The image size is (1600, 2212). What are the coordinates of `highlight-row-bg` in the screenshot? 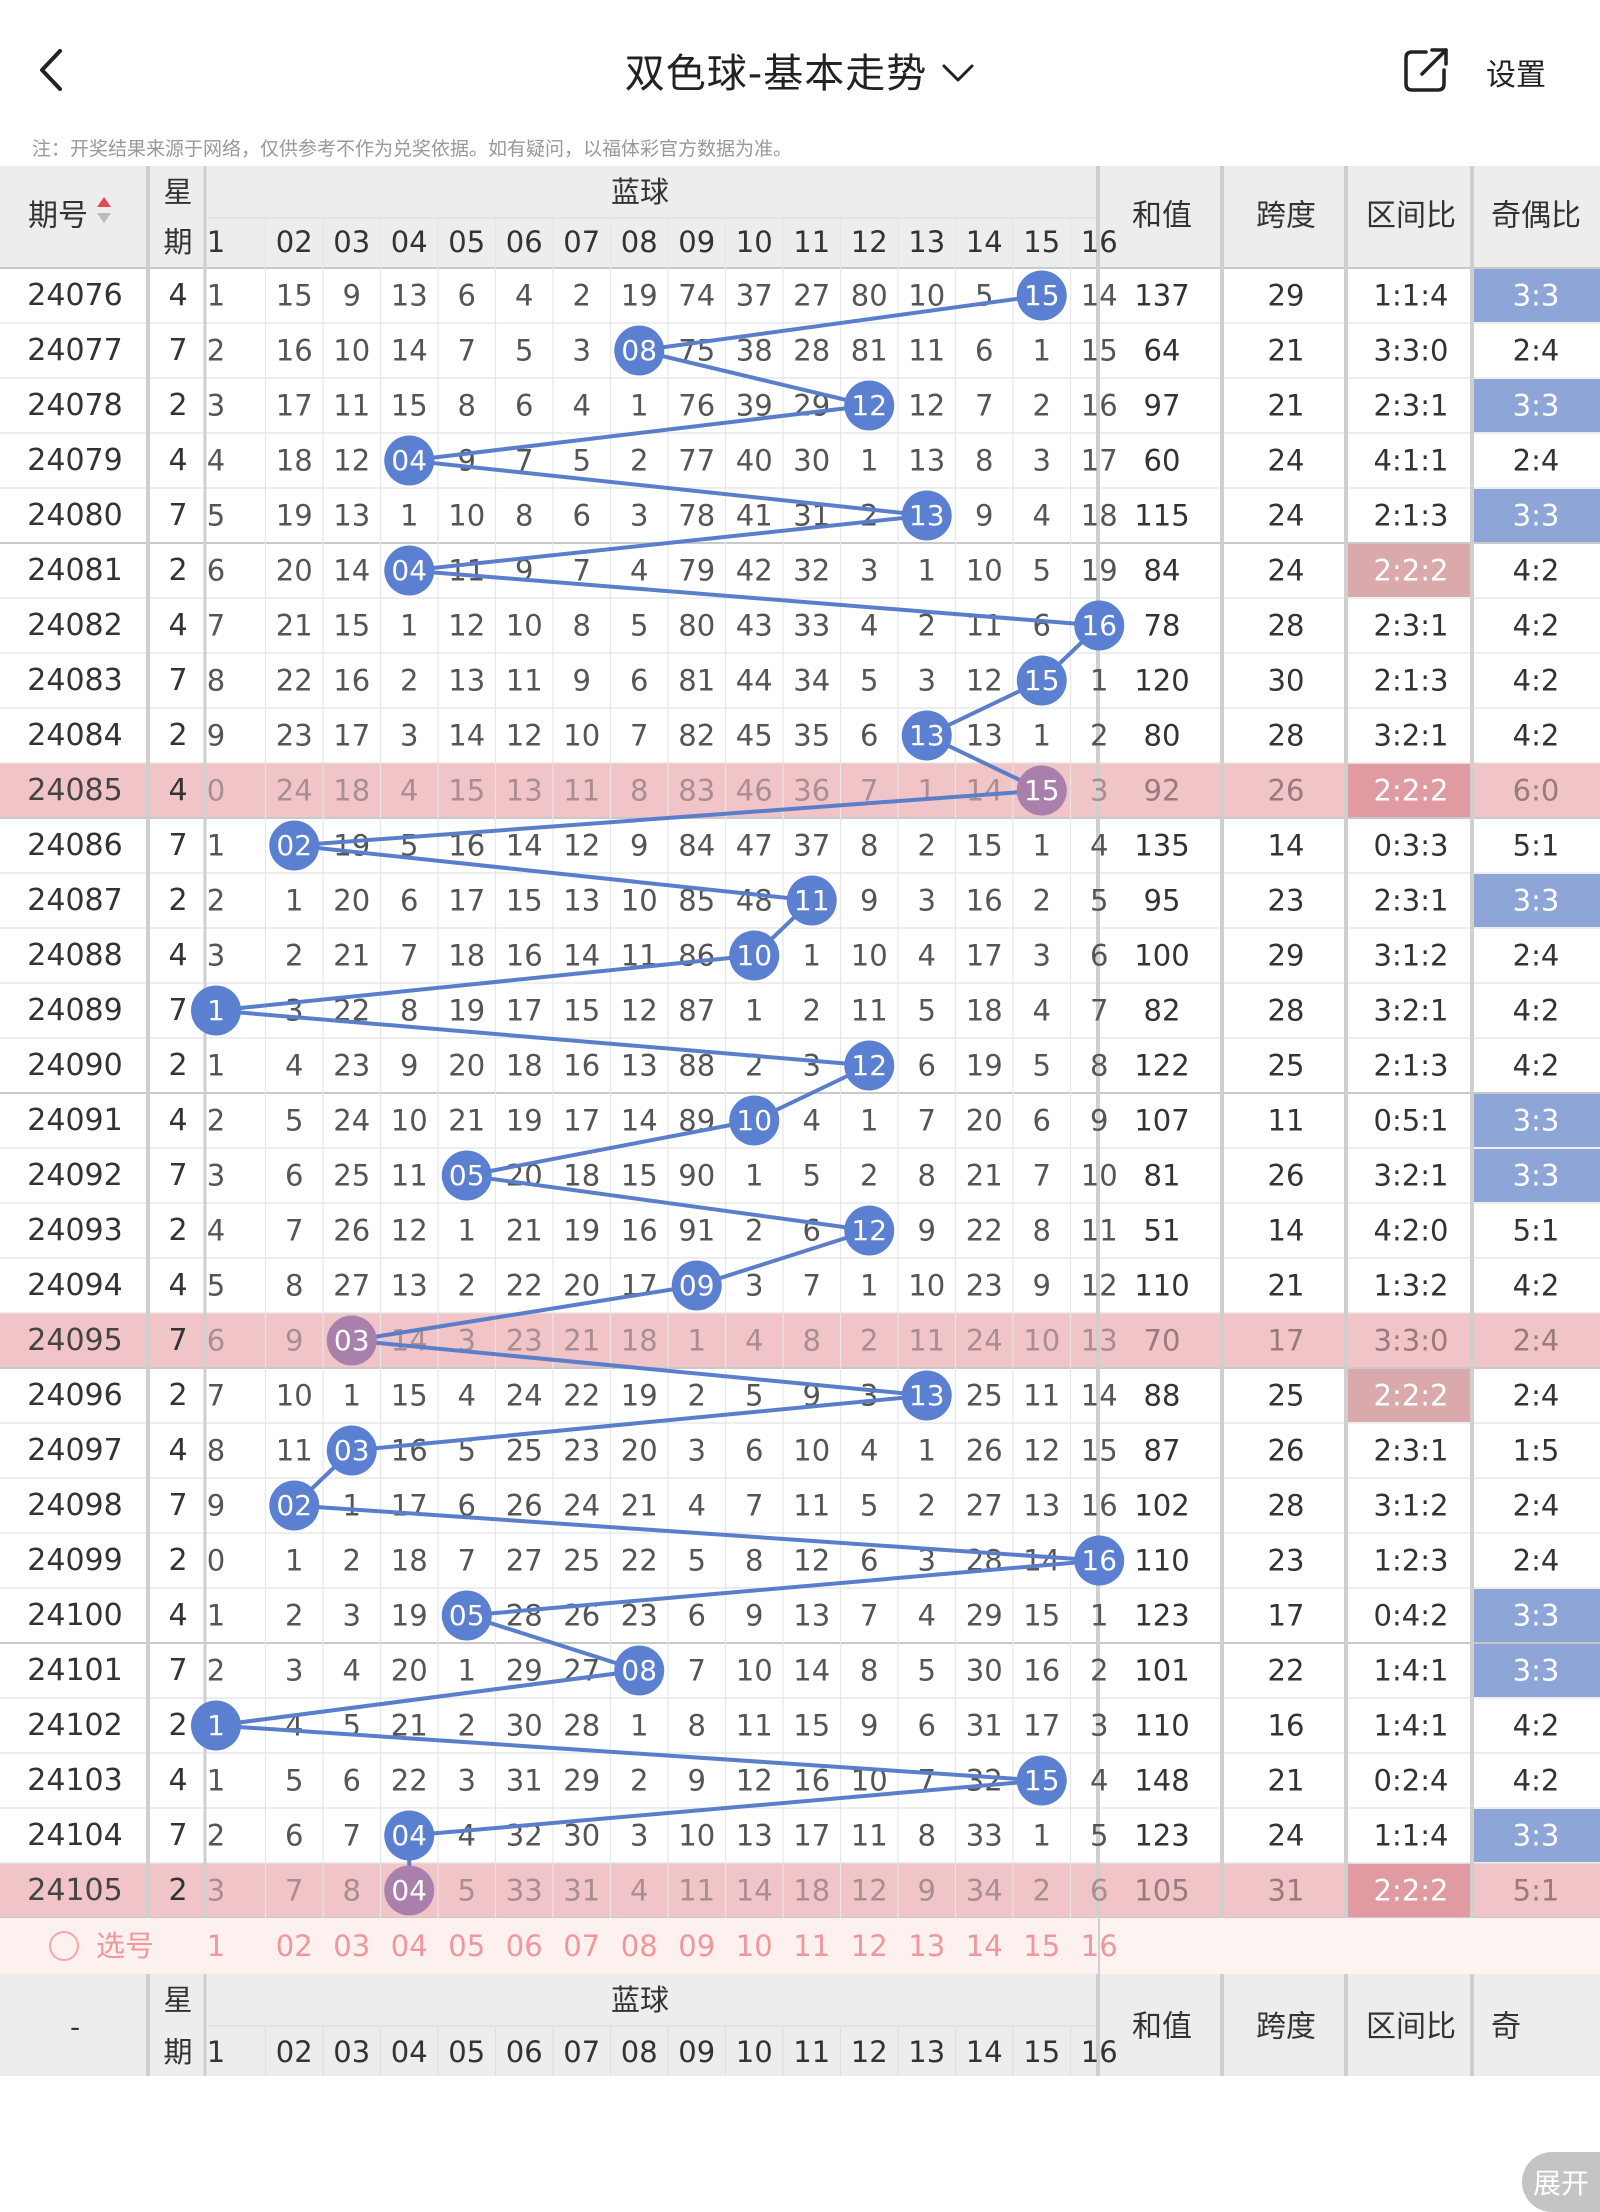 It's located at (800, 1340).